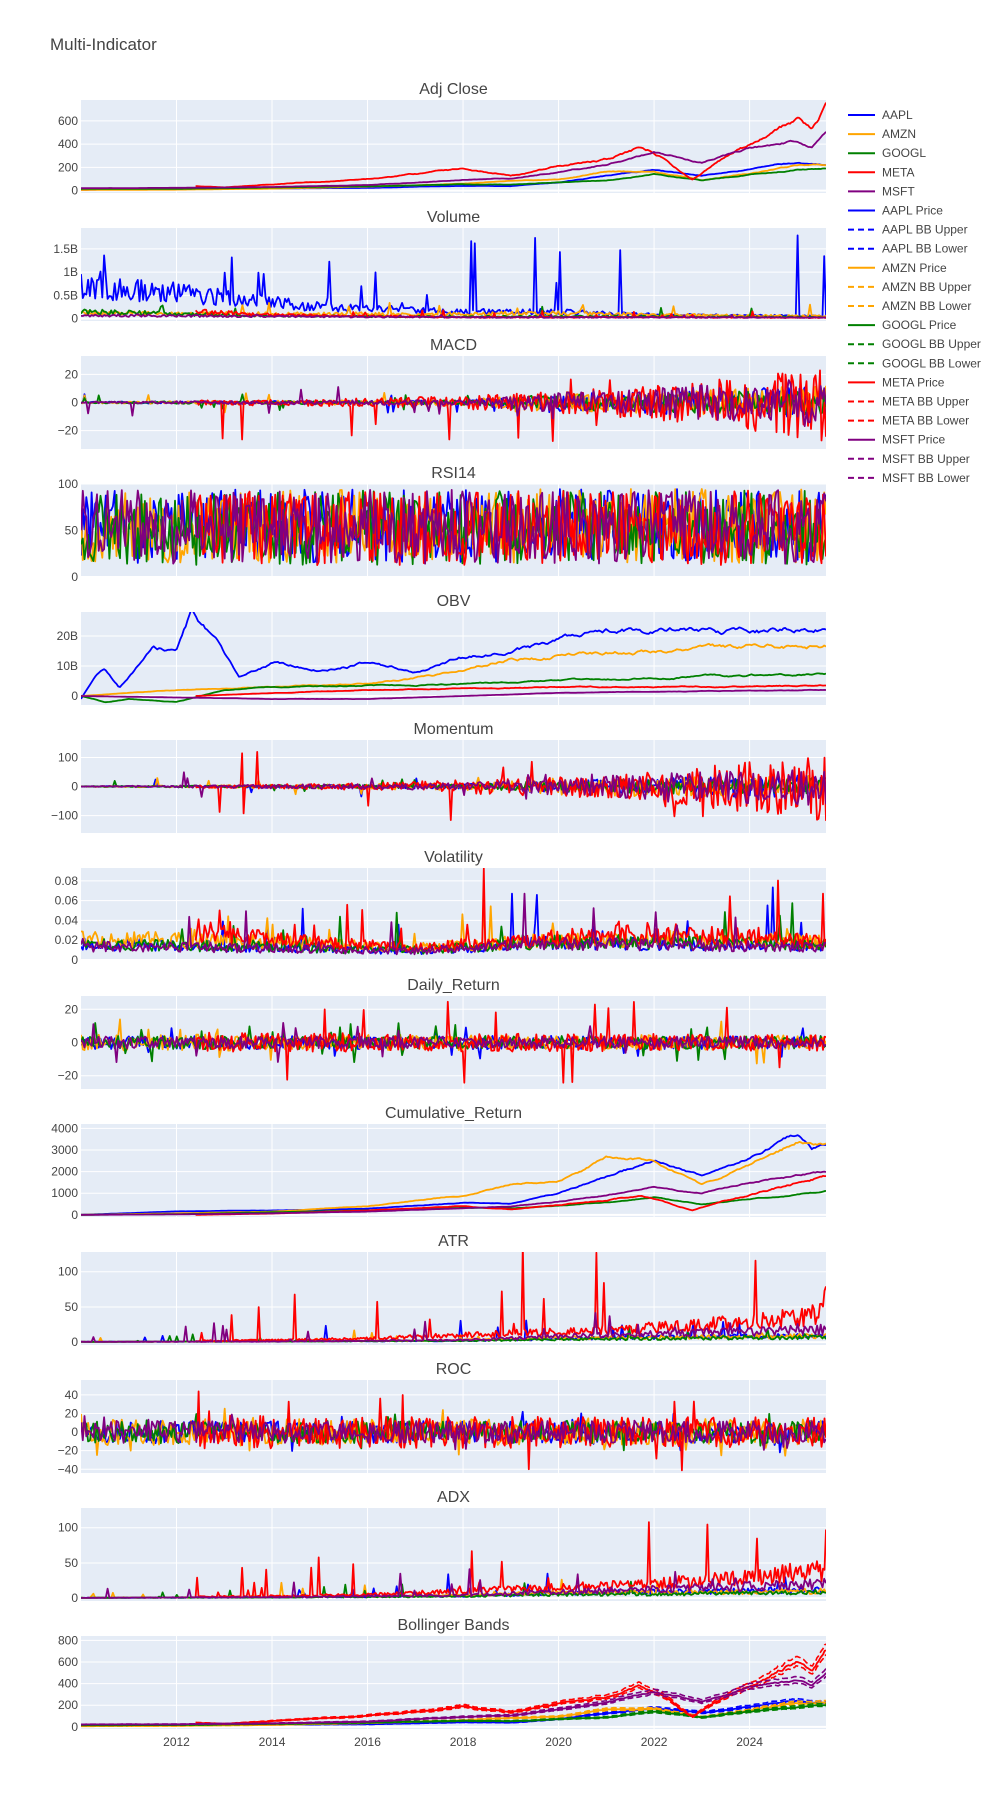 The image size is (1000, 1800). Describe the element at coordinates (67, 881) in the screenshot. I see `y-tick-label: 0.08` at that location.